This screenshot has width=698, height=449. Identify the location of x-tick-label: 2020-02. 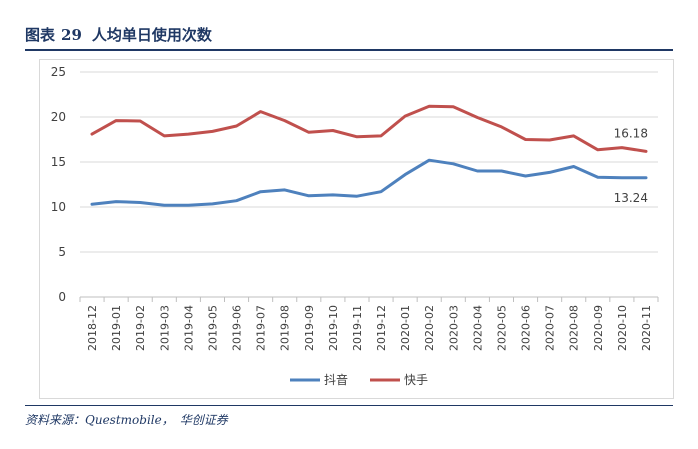
(429, 328).